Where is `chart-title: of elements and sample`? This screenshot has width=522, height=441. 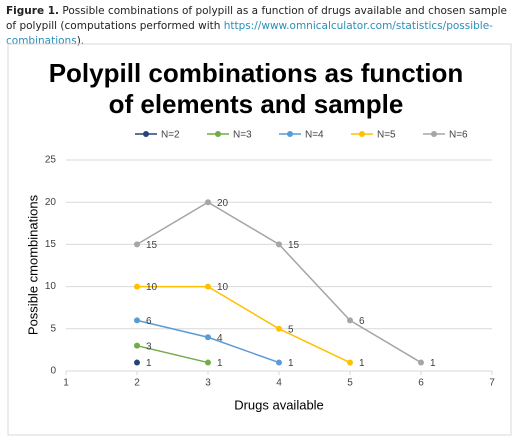 chart-title: of elements and sample is located at coordinates (256, 104).